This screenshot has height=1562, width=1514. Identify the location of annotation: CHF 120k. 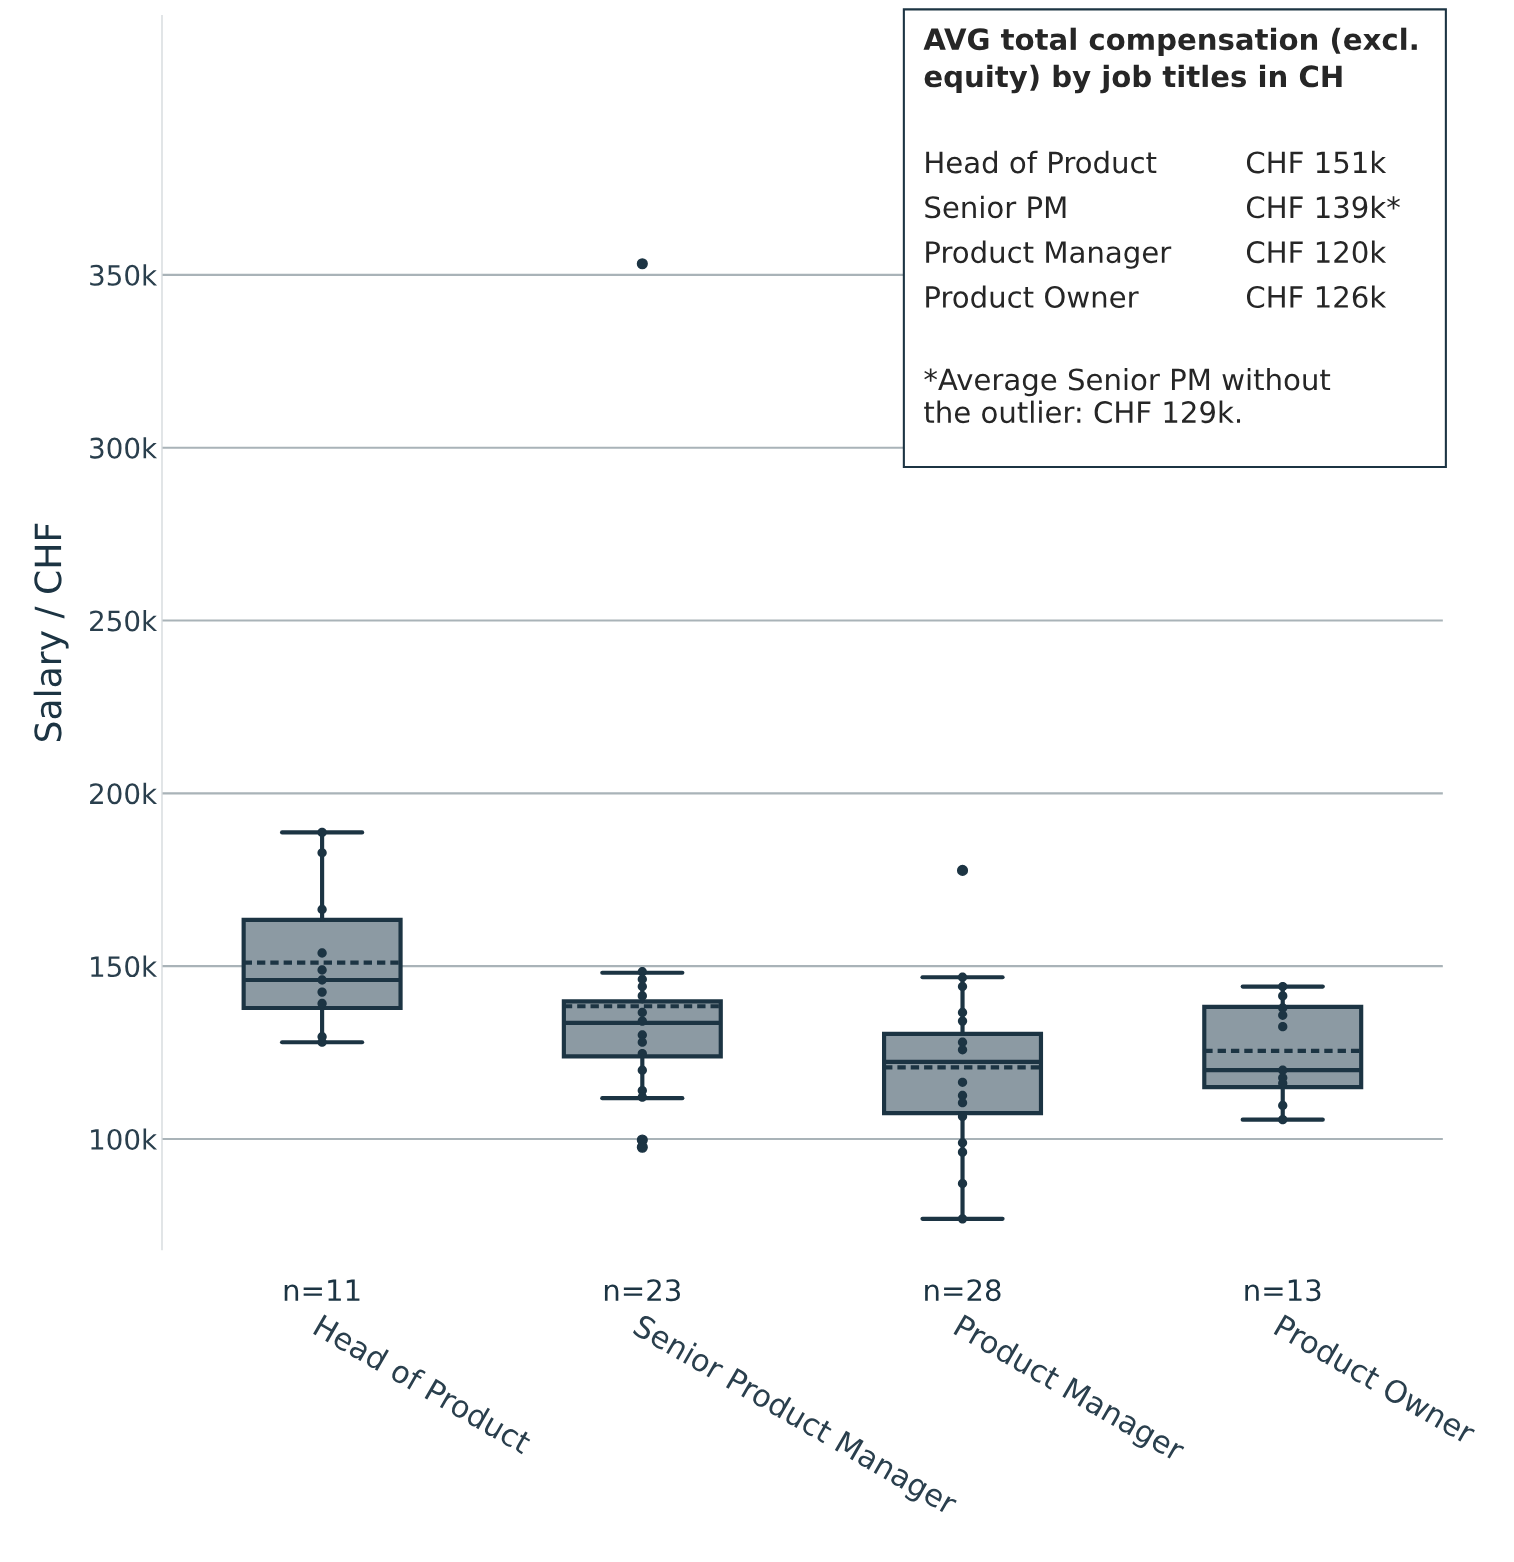
(1316, 252).